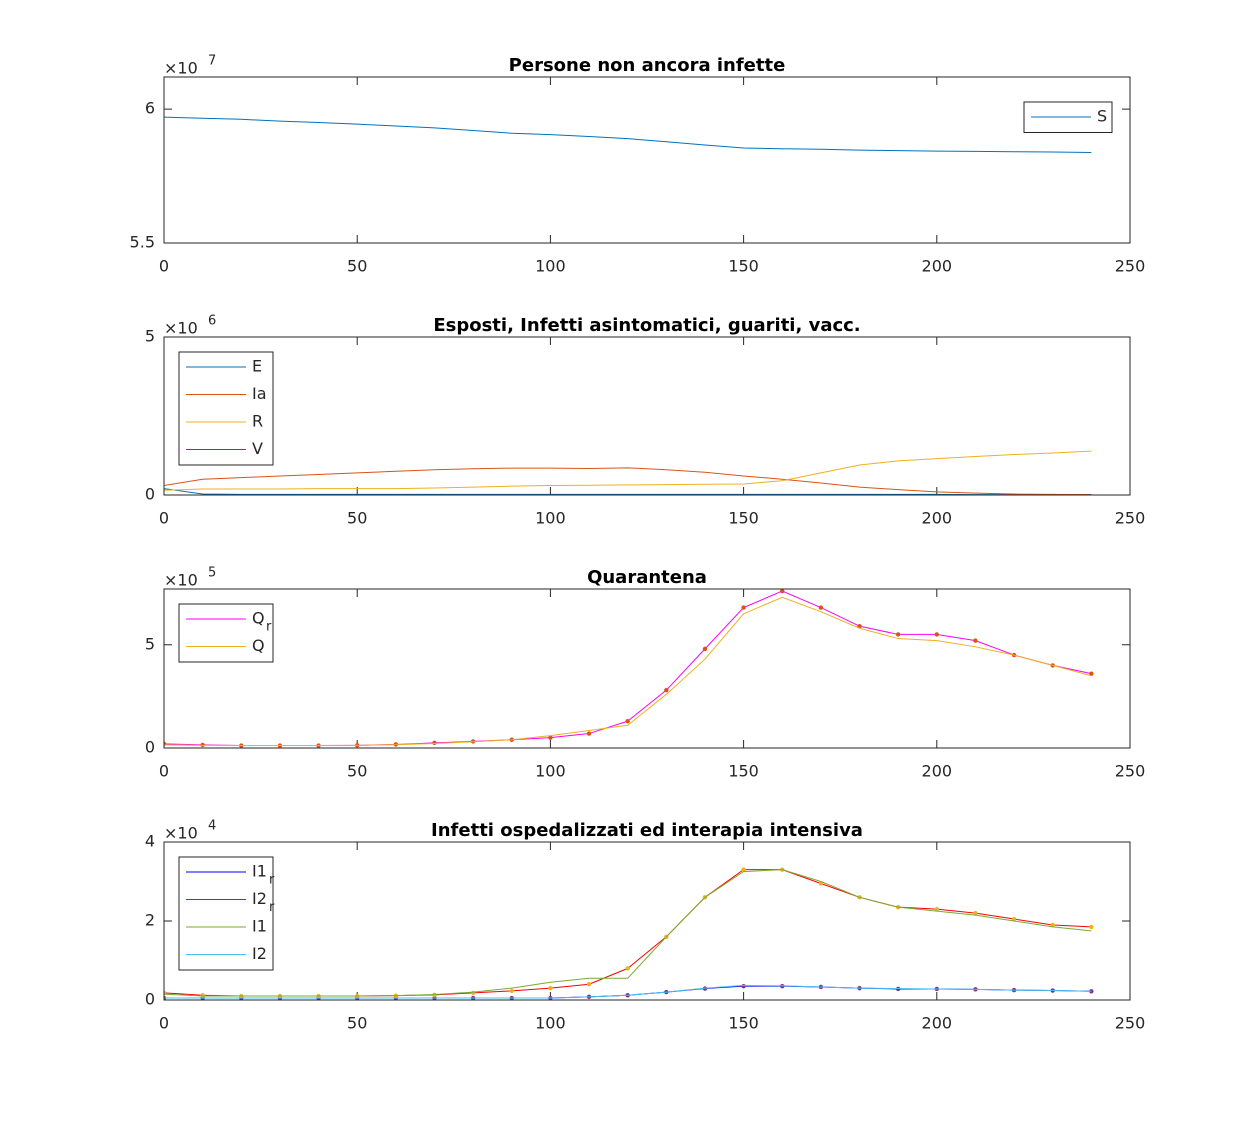 This screenshot has width=1250, height=1125. I want to click on axis-exponent-power: 6, so click(212, 321).